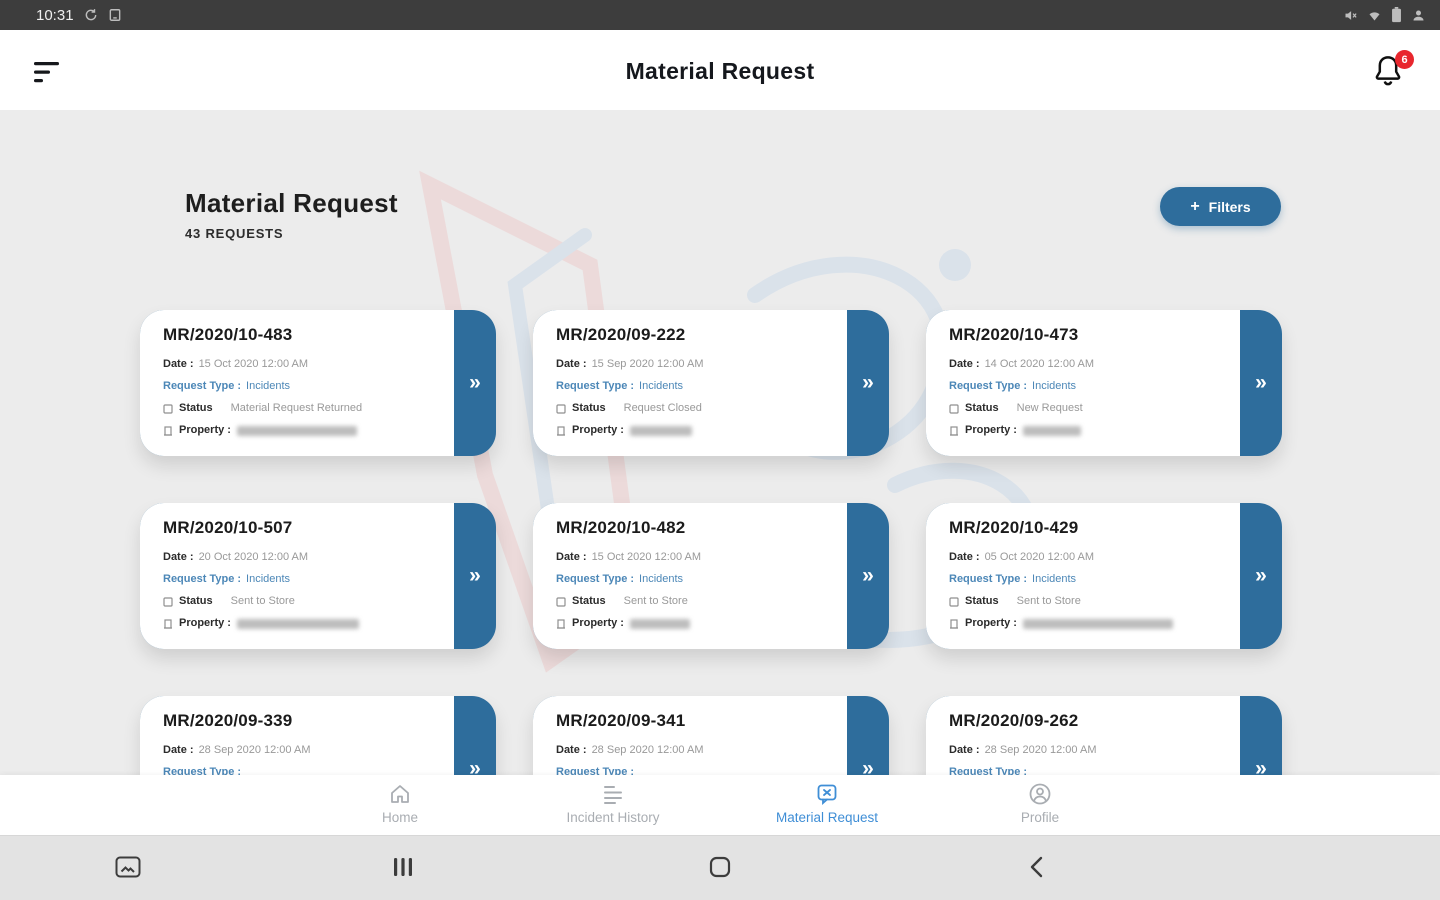  What do you see at coordinates (51, 73) in the screenshot?
I see `menu-icon` at bounding box center [51, 73].